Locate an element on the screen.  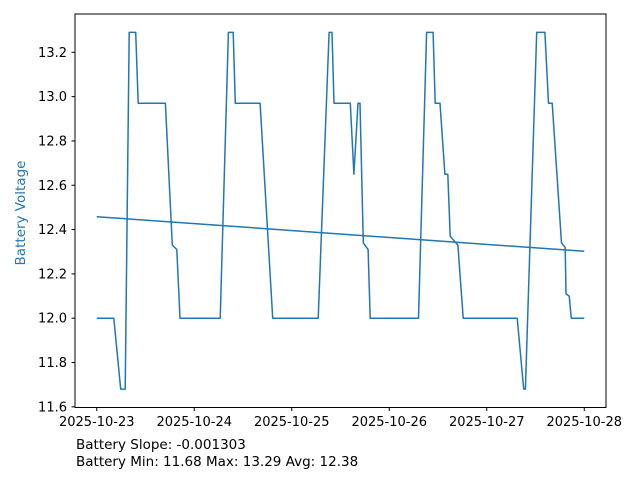
x-tick-label: 2025-10-25 is located at coordinates (292, 422).